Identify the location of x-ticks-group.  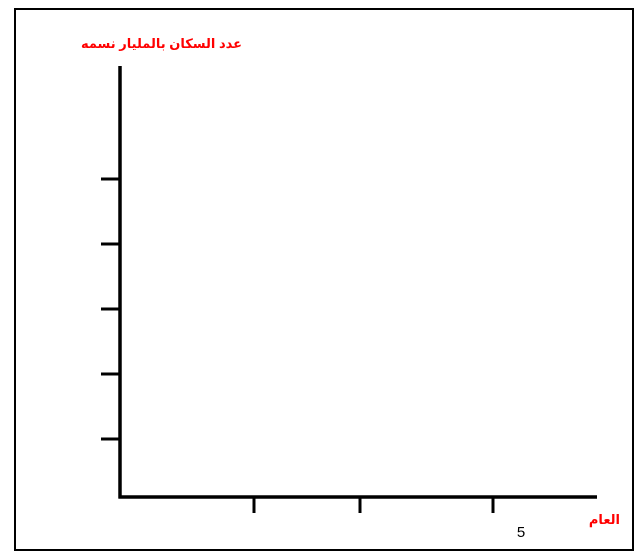
(373, 505).